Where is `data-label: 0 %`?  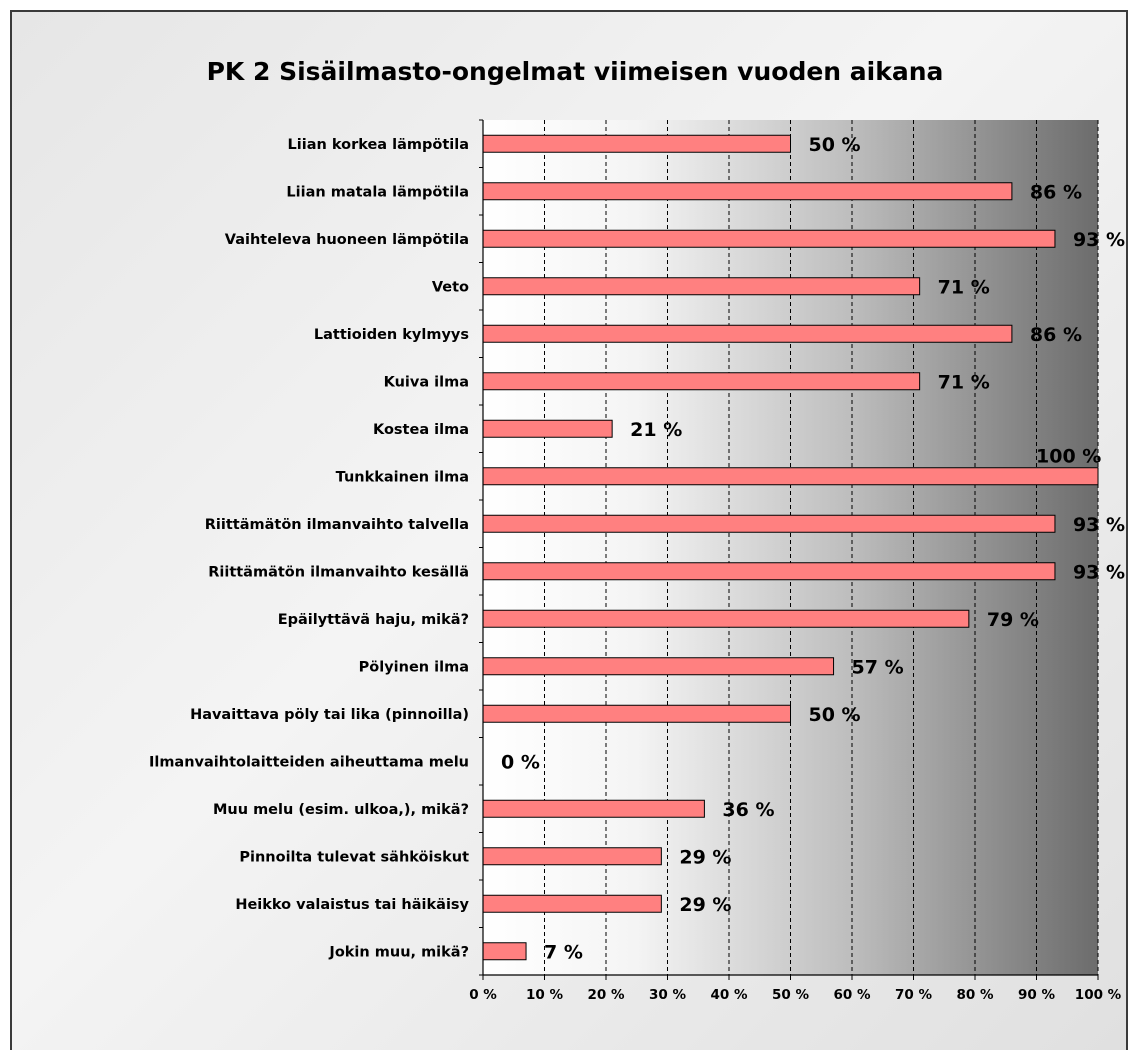
data-label: 0 % is located at coordinates (520, 762).